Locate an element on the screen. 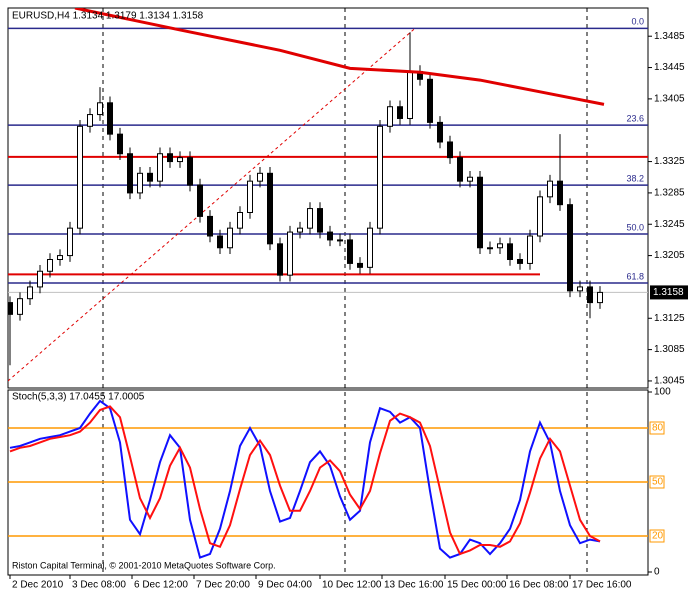 This screenshot has height=597, width=688. y-tick-label: 1.3125 is located at coordinates (669, 318).